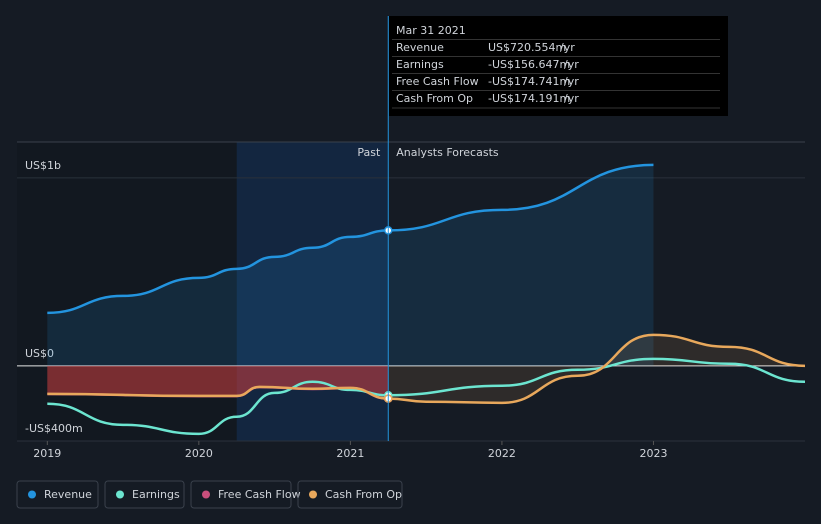 This screenshot has height=524, width=821. I want to click on tooltip-value: -US$174.191m, so click(529, 98).